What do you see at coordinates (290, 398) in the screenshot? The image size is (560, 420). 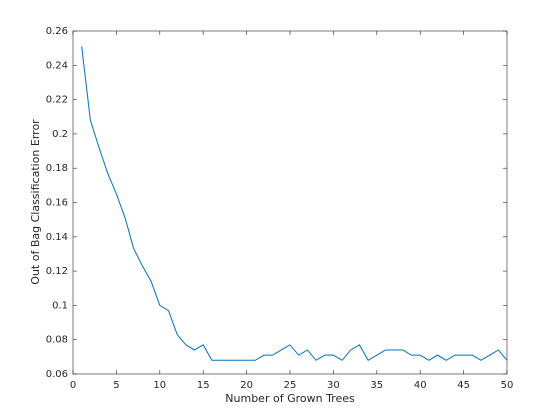 I see `x-axis-label: Number of Grown Trees` at bounding box center [290, 398].